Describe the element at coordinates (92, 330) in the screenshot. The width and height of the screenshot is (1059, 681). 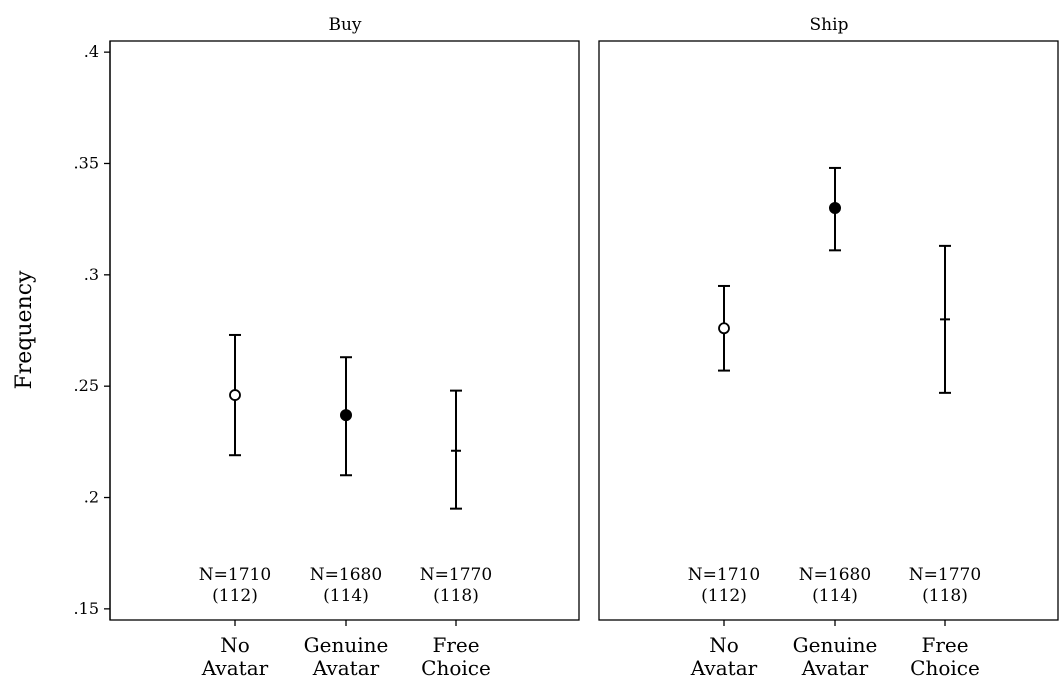
I see `y-axis: .15 .2 .25 .3 .35 .4` at that location.